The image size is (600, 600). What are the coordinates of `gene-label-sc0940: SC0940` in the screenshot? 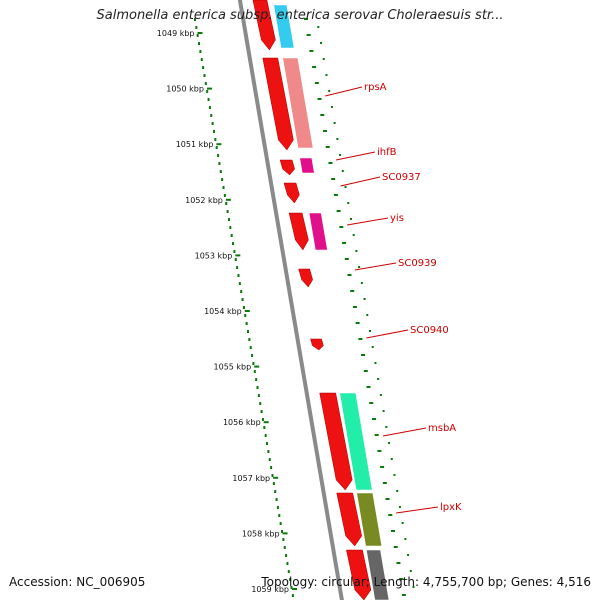 It's located at (429, 330).